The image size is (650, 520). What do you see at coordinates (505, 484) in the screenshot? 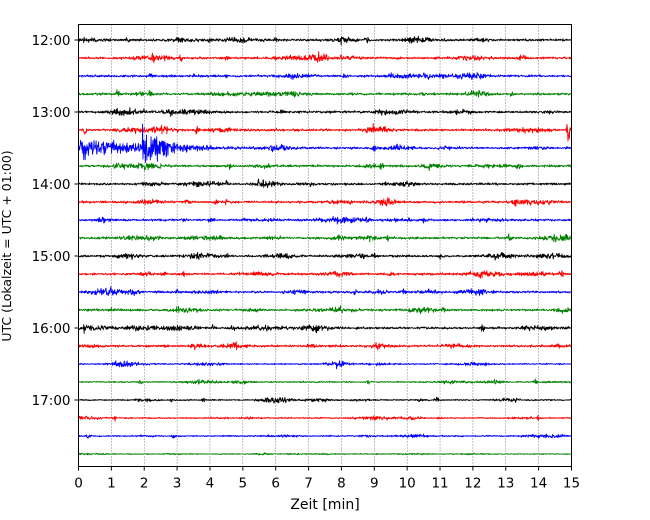
I see `x-tick-label: 13` at bounding box center [505, 484].